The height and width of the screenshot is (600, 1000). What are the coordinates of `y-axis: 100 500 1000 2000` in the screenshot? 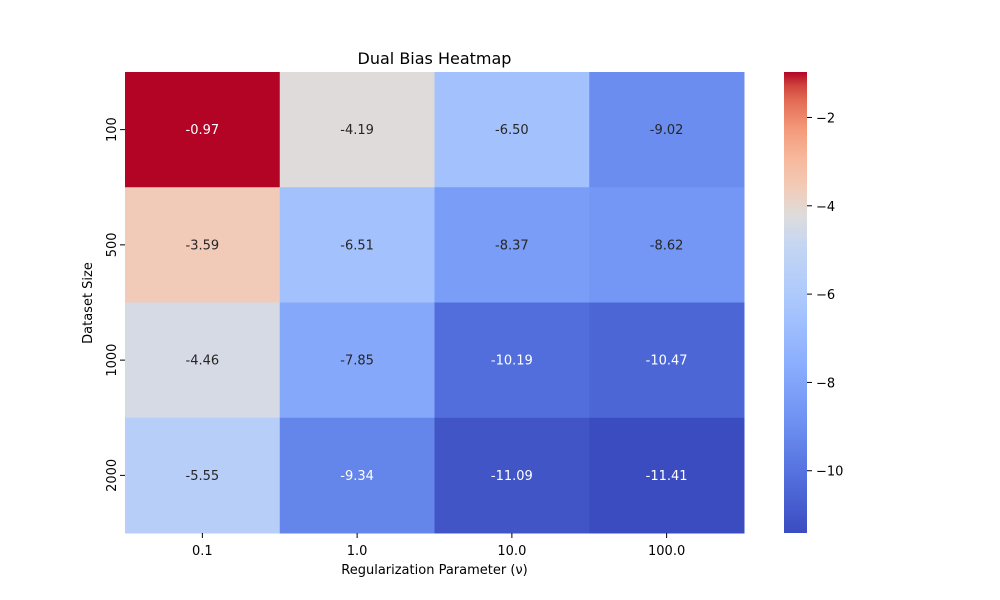 It's located at (115, 304).